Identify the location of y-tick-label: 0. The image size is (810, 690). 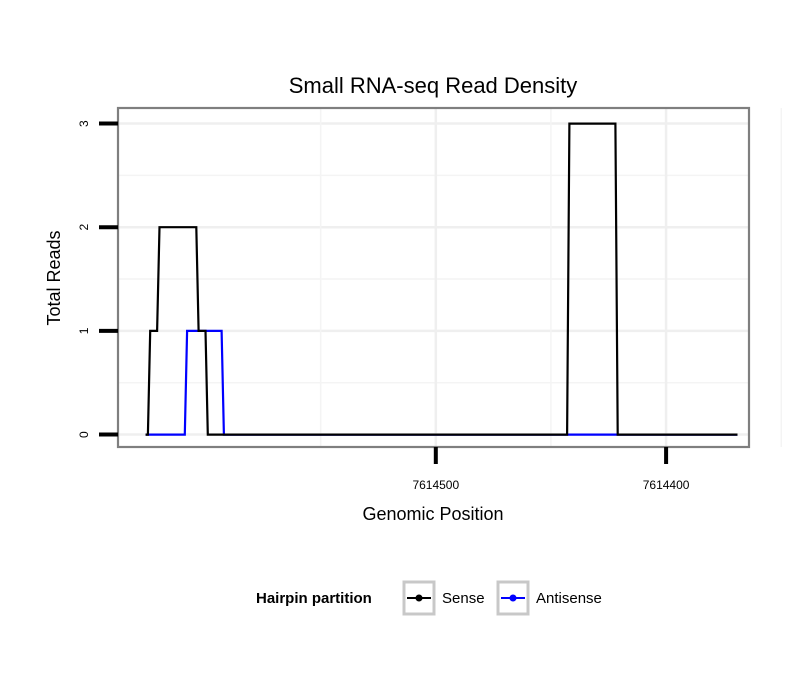
(84, 434).